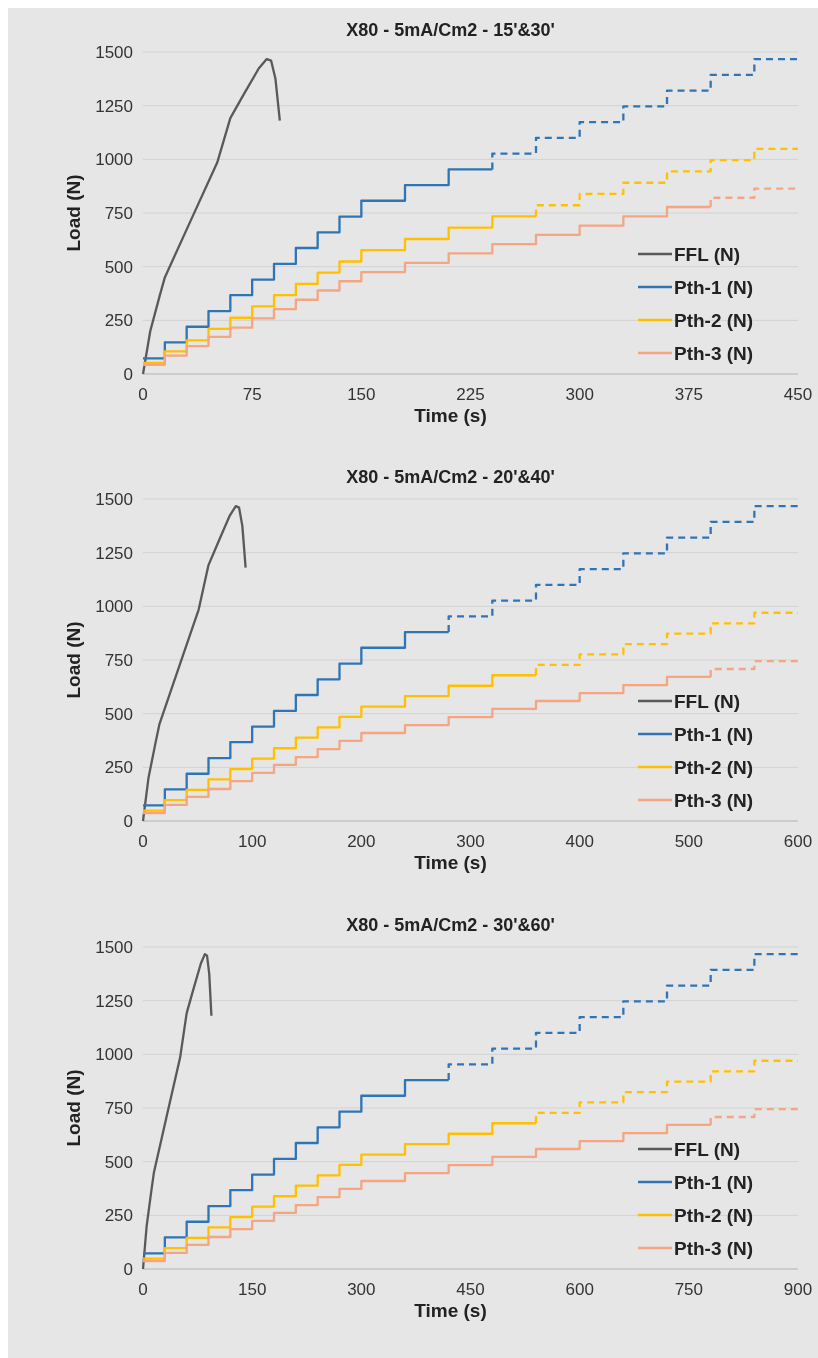  I want to click on x-tick-label: 375, so click(689, 394).